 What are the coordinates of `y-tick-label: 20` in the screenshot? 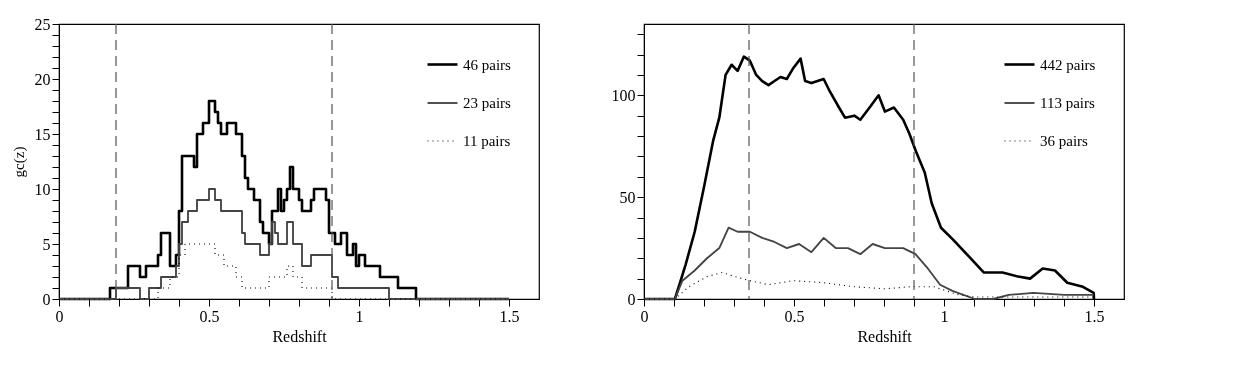 It's located at (42, 79).